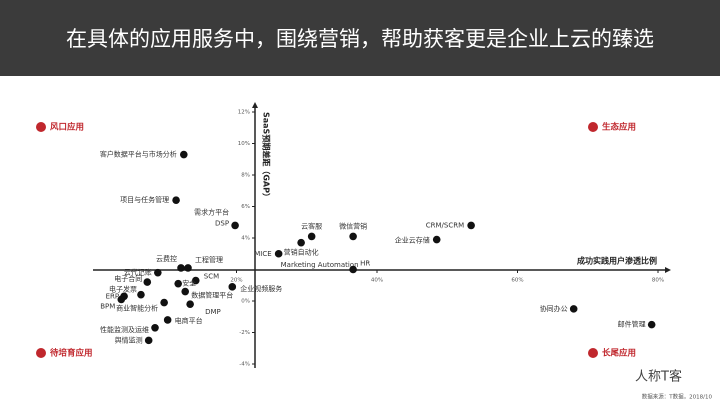  I want to click on header-title: 在具体的应用服务中，围绕营销，帮助获客更是企业上云的臻选, so click(360, 39).